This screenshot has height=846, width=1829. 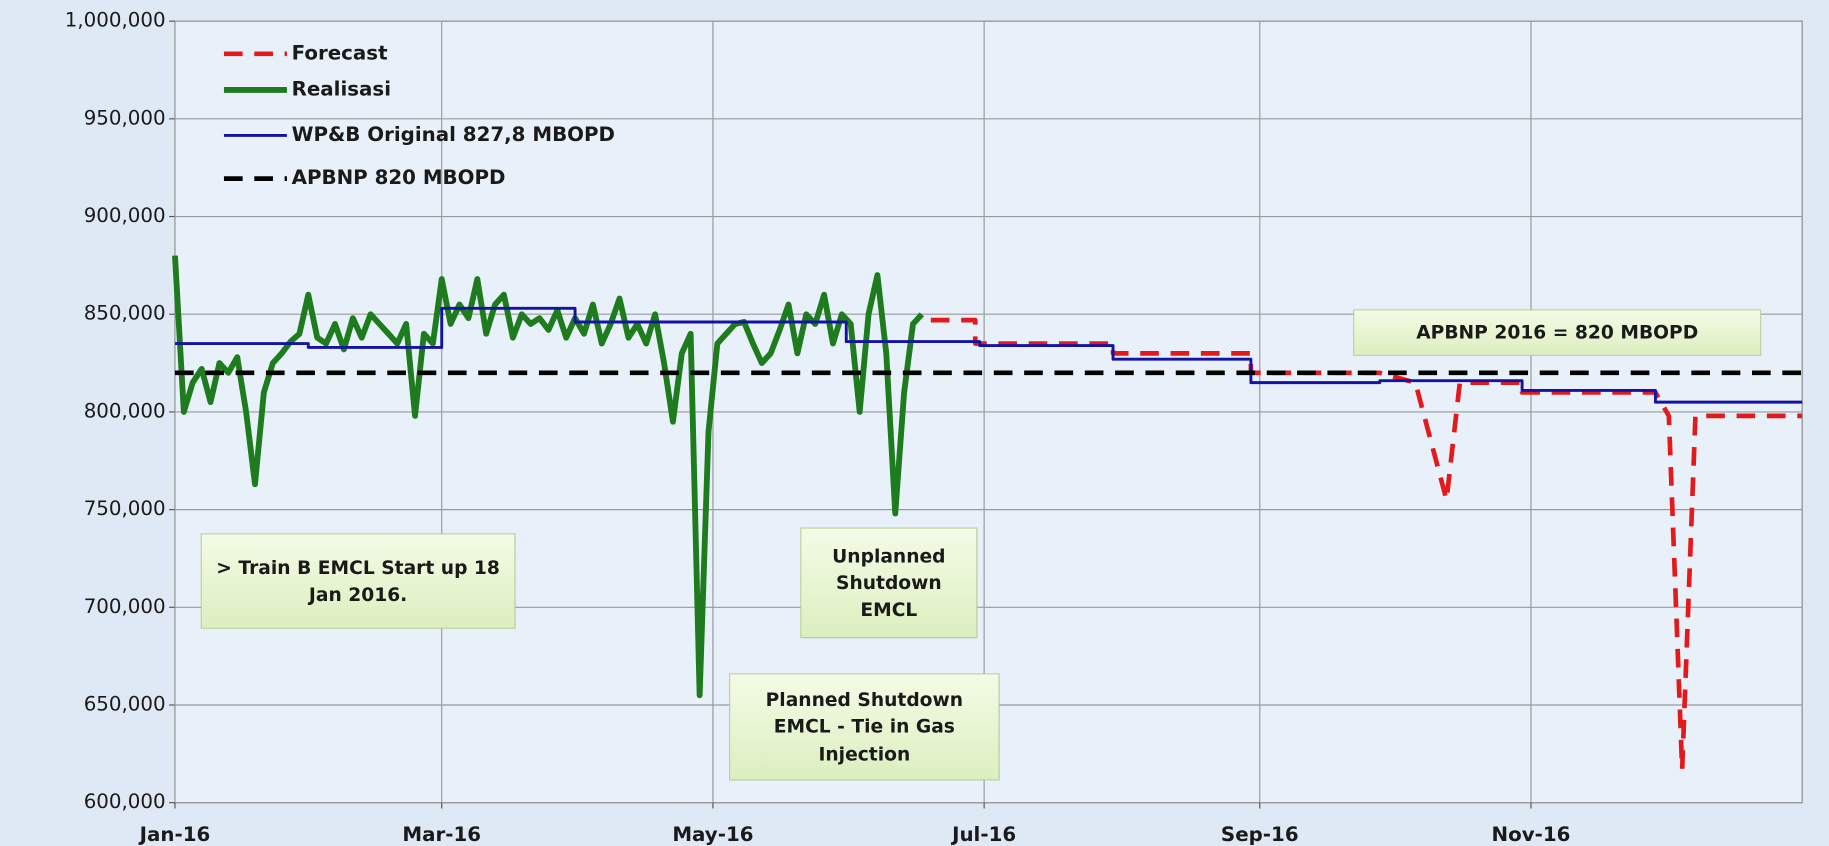 I want to click on x-tick-label: Nov-16, so click(x=1531, y=834).